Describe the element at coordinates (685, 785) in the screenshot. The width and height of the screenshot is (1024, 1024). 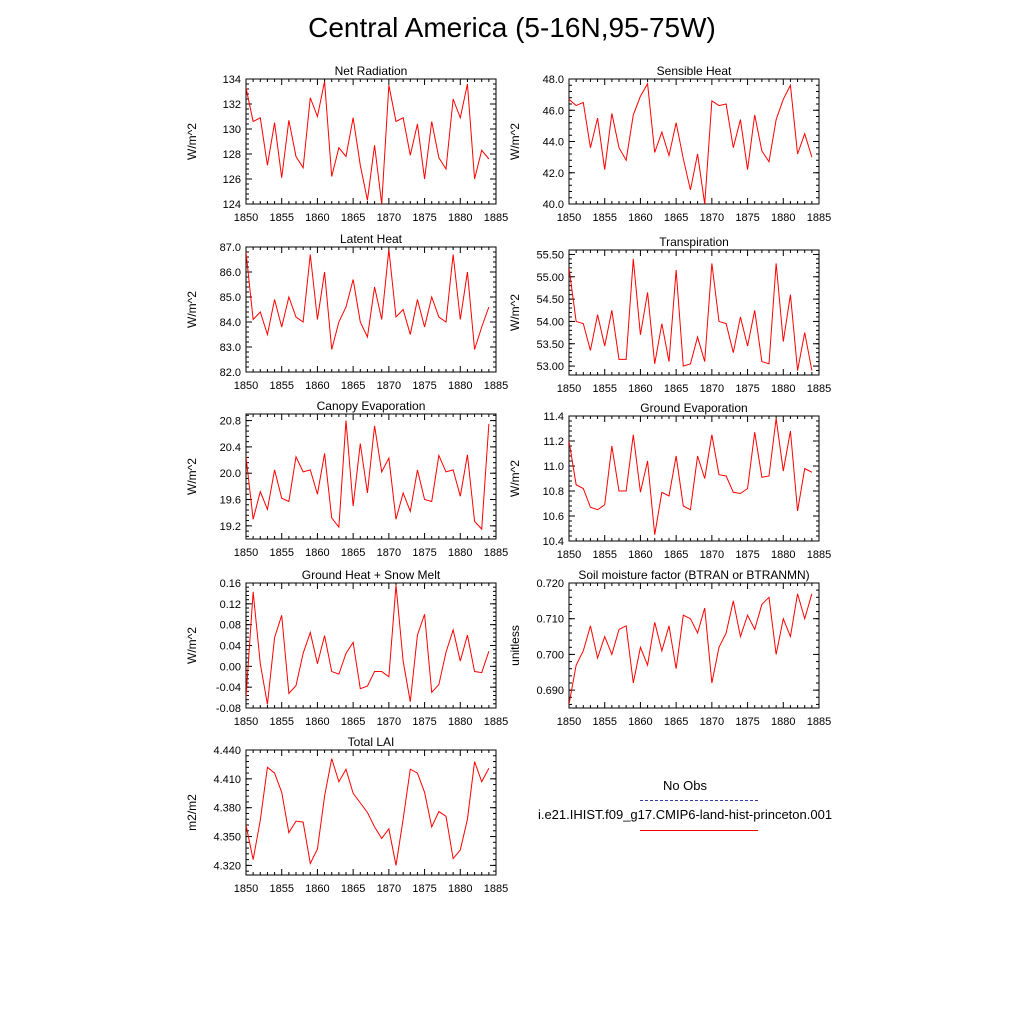
I see `legend-obs-label: No Obs` at that location.